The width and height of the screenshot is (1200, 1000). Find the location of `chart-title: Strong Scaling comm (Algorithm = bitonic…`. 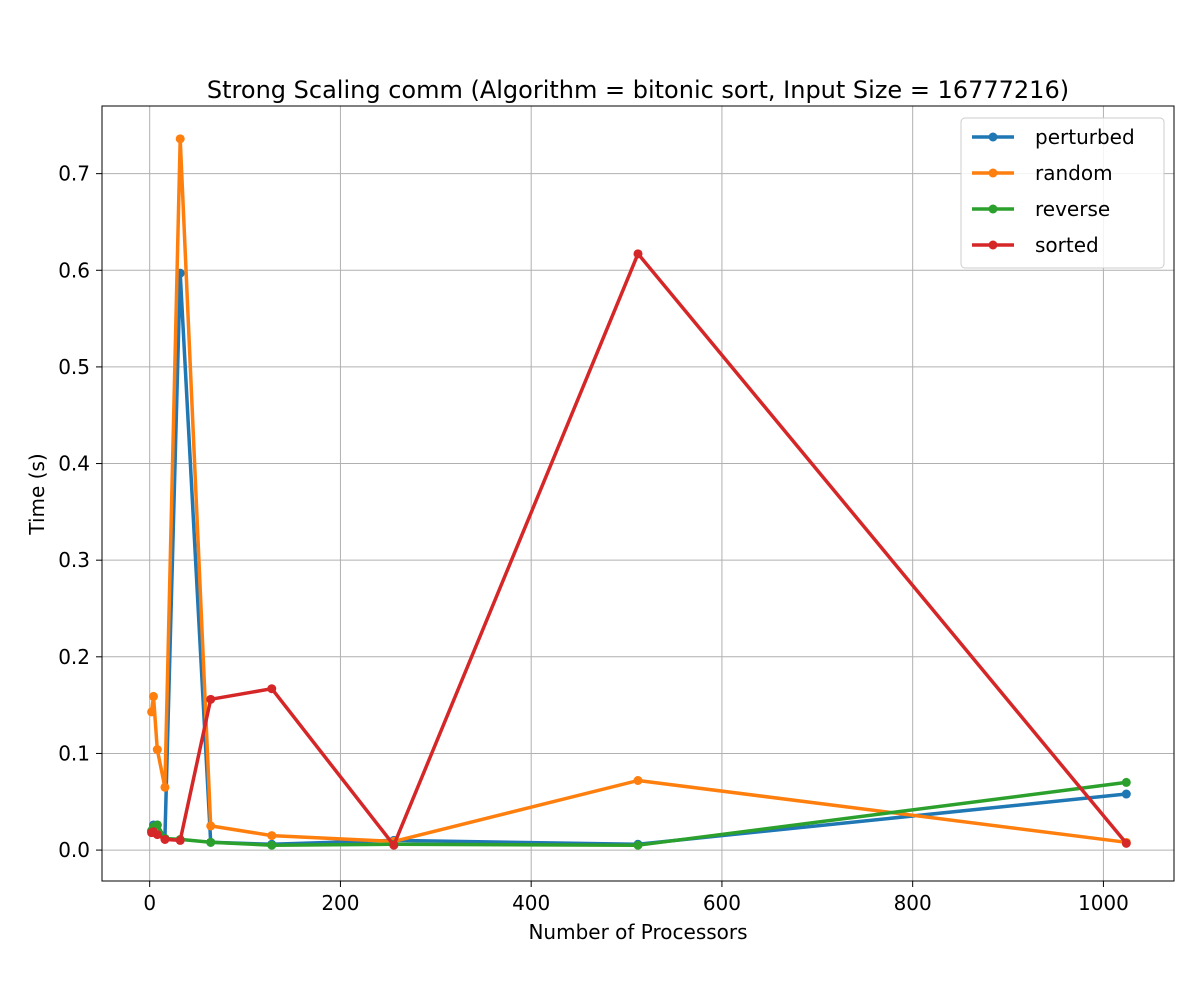

chart-title: Strong Scaling comm (Algorithm = bitonic… is located at coordinates (638, 90).